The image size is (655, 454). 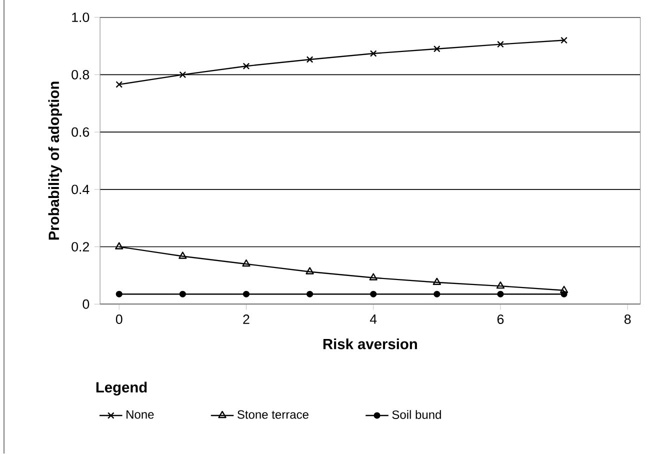 I want to click on legend-title: Legend, so click(x=121, y=389).